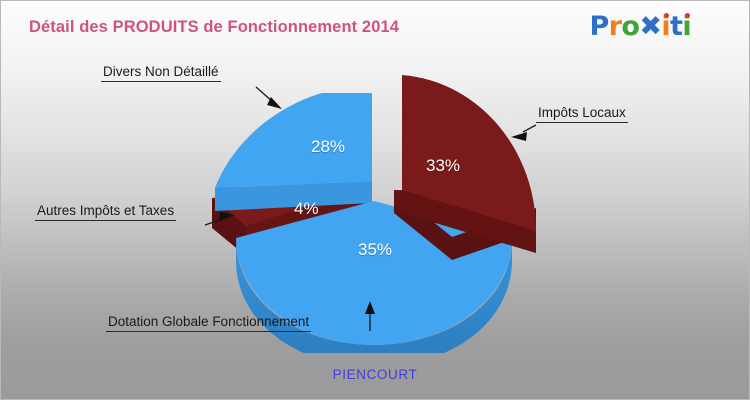 Image resolution: width=750 pixels, height=400 pixels. I want to click on slice-label-impots-locaux: 33%, so click(443, 165).